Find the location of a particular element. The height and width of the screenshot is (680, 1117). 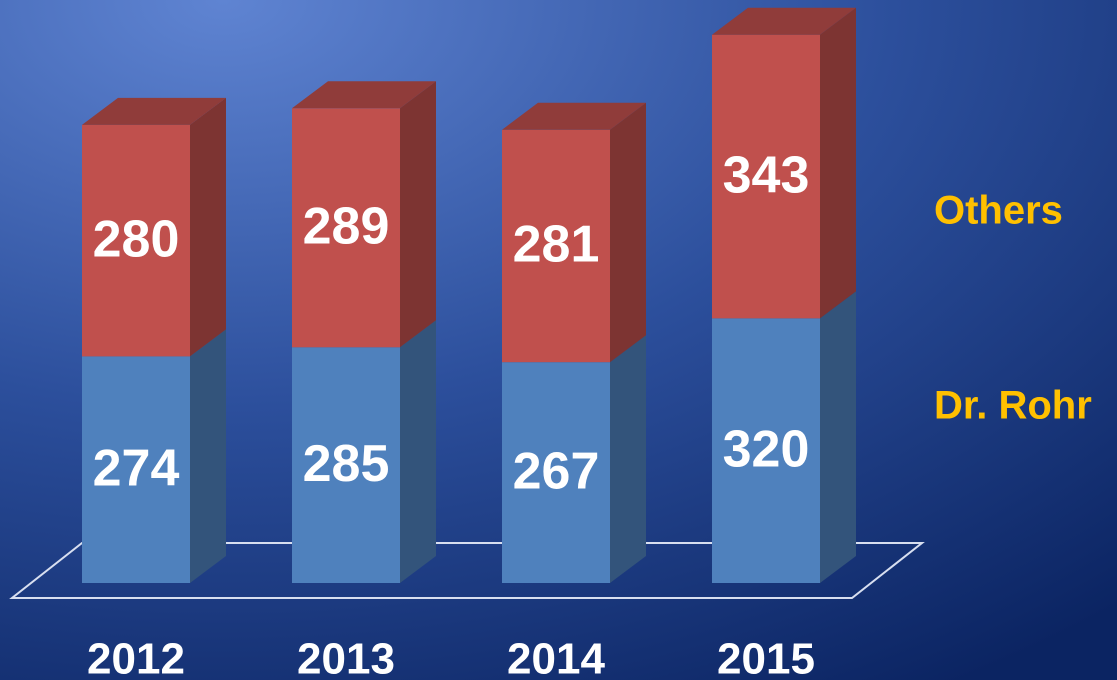

legend-label: Dr. Rohr is located at coordinates (1013, 406).